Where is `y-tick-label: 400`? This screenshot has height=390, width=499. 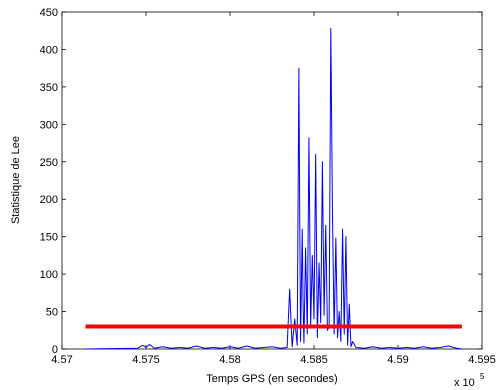 y-tick-label: 400 is located at coordinates (49, 50).